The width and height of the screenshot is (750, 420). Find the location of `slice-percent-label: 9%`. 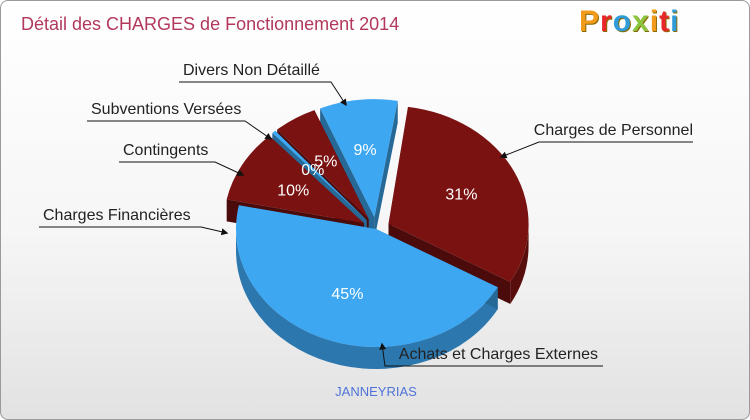

slice-percent-label: 9% is located at coordinates (364, 150).